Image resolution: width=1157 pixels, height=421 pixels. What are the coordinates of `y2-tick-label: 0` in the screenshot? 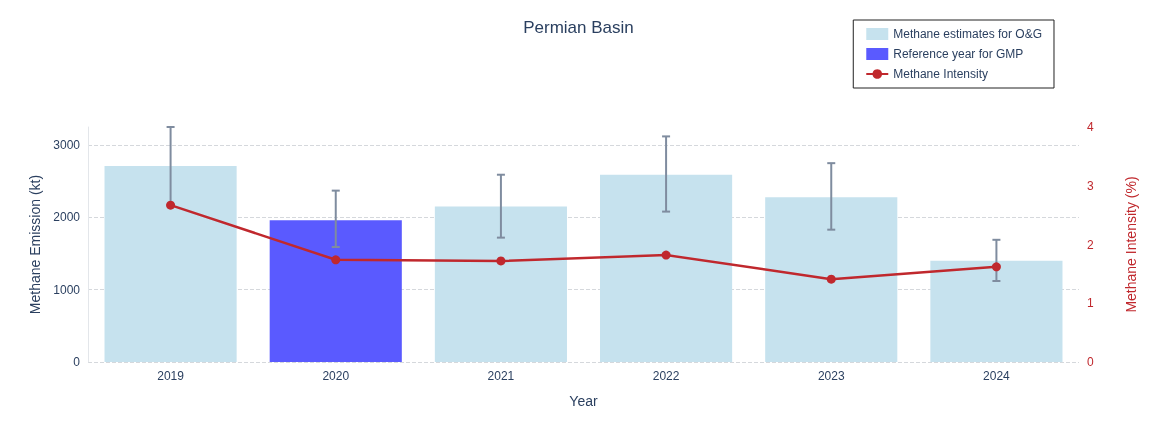 It's located at (1090, 362).